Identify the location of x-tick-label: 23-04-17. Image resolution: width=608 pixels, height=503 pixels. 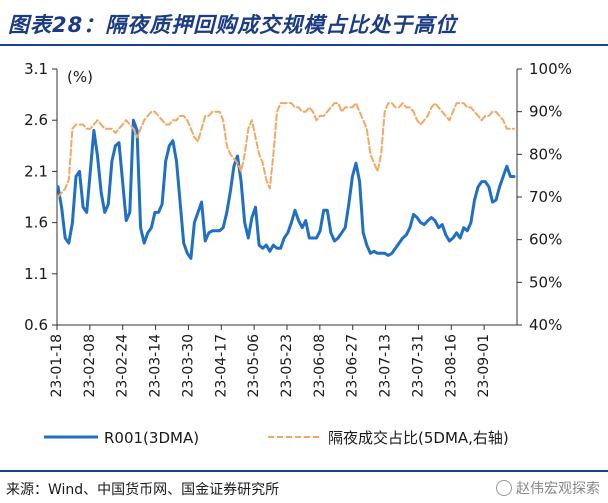
(221, 366).